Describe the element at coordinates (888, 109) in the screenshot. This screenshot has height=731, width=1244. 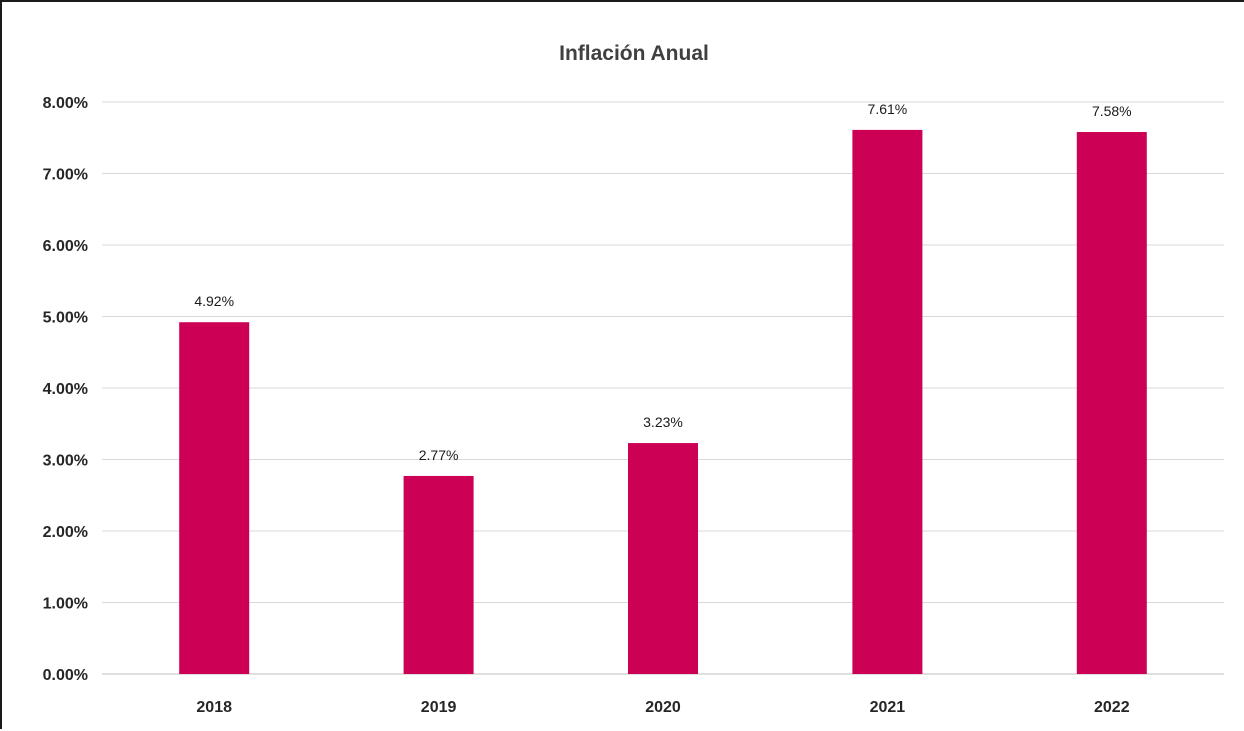
I see `data-label-2021: 7.61%` at that location.